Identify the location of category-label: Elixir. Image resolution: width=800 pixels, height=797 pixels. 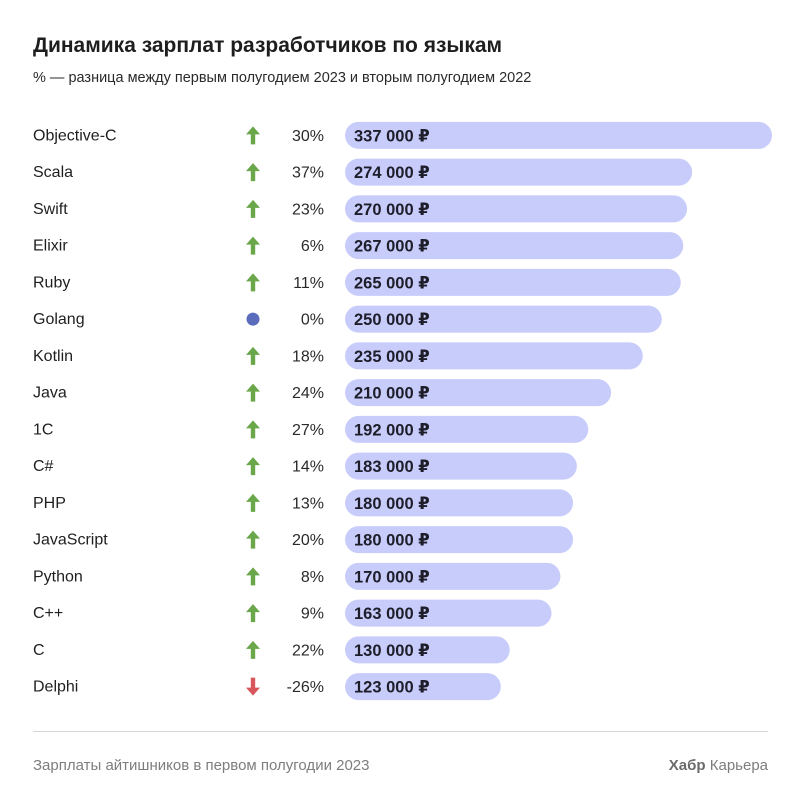
(50, 246).